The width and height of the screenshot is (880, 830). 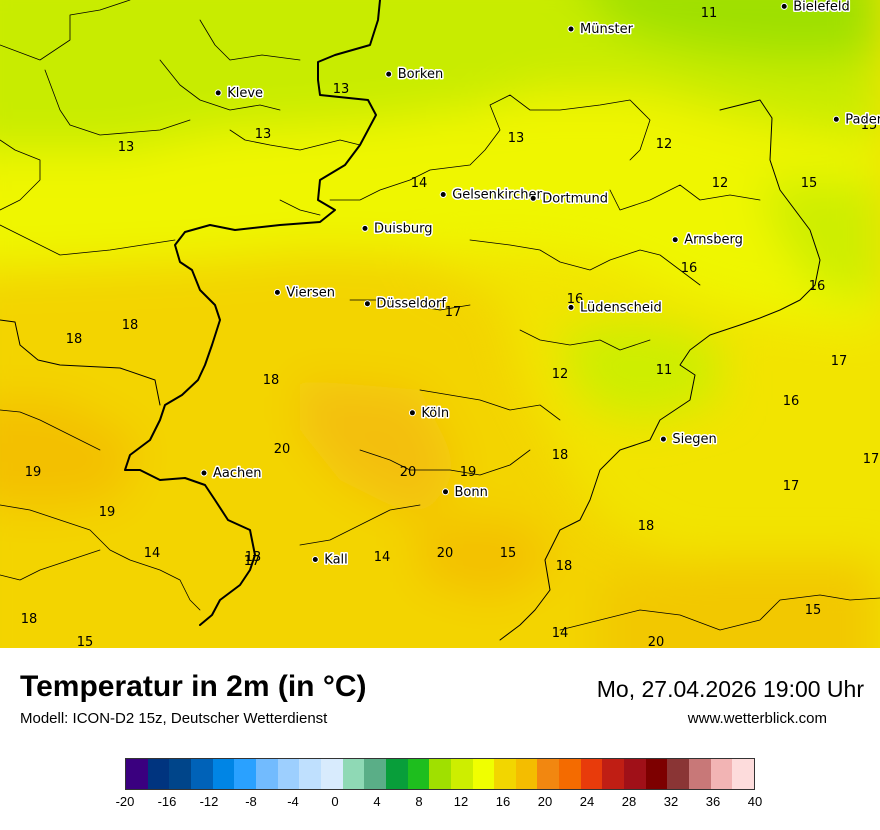 I want to click on scale-tick-label: 8, so click(x=419, y=801).